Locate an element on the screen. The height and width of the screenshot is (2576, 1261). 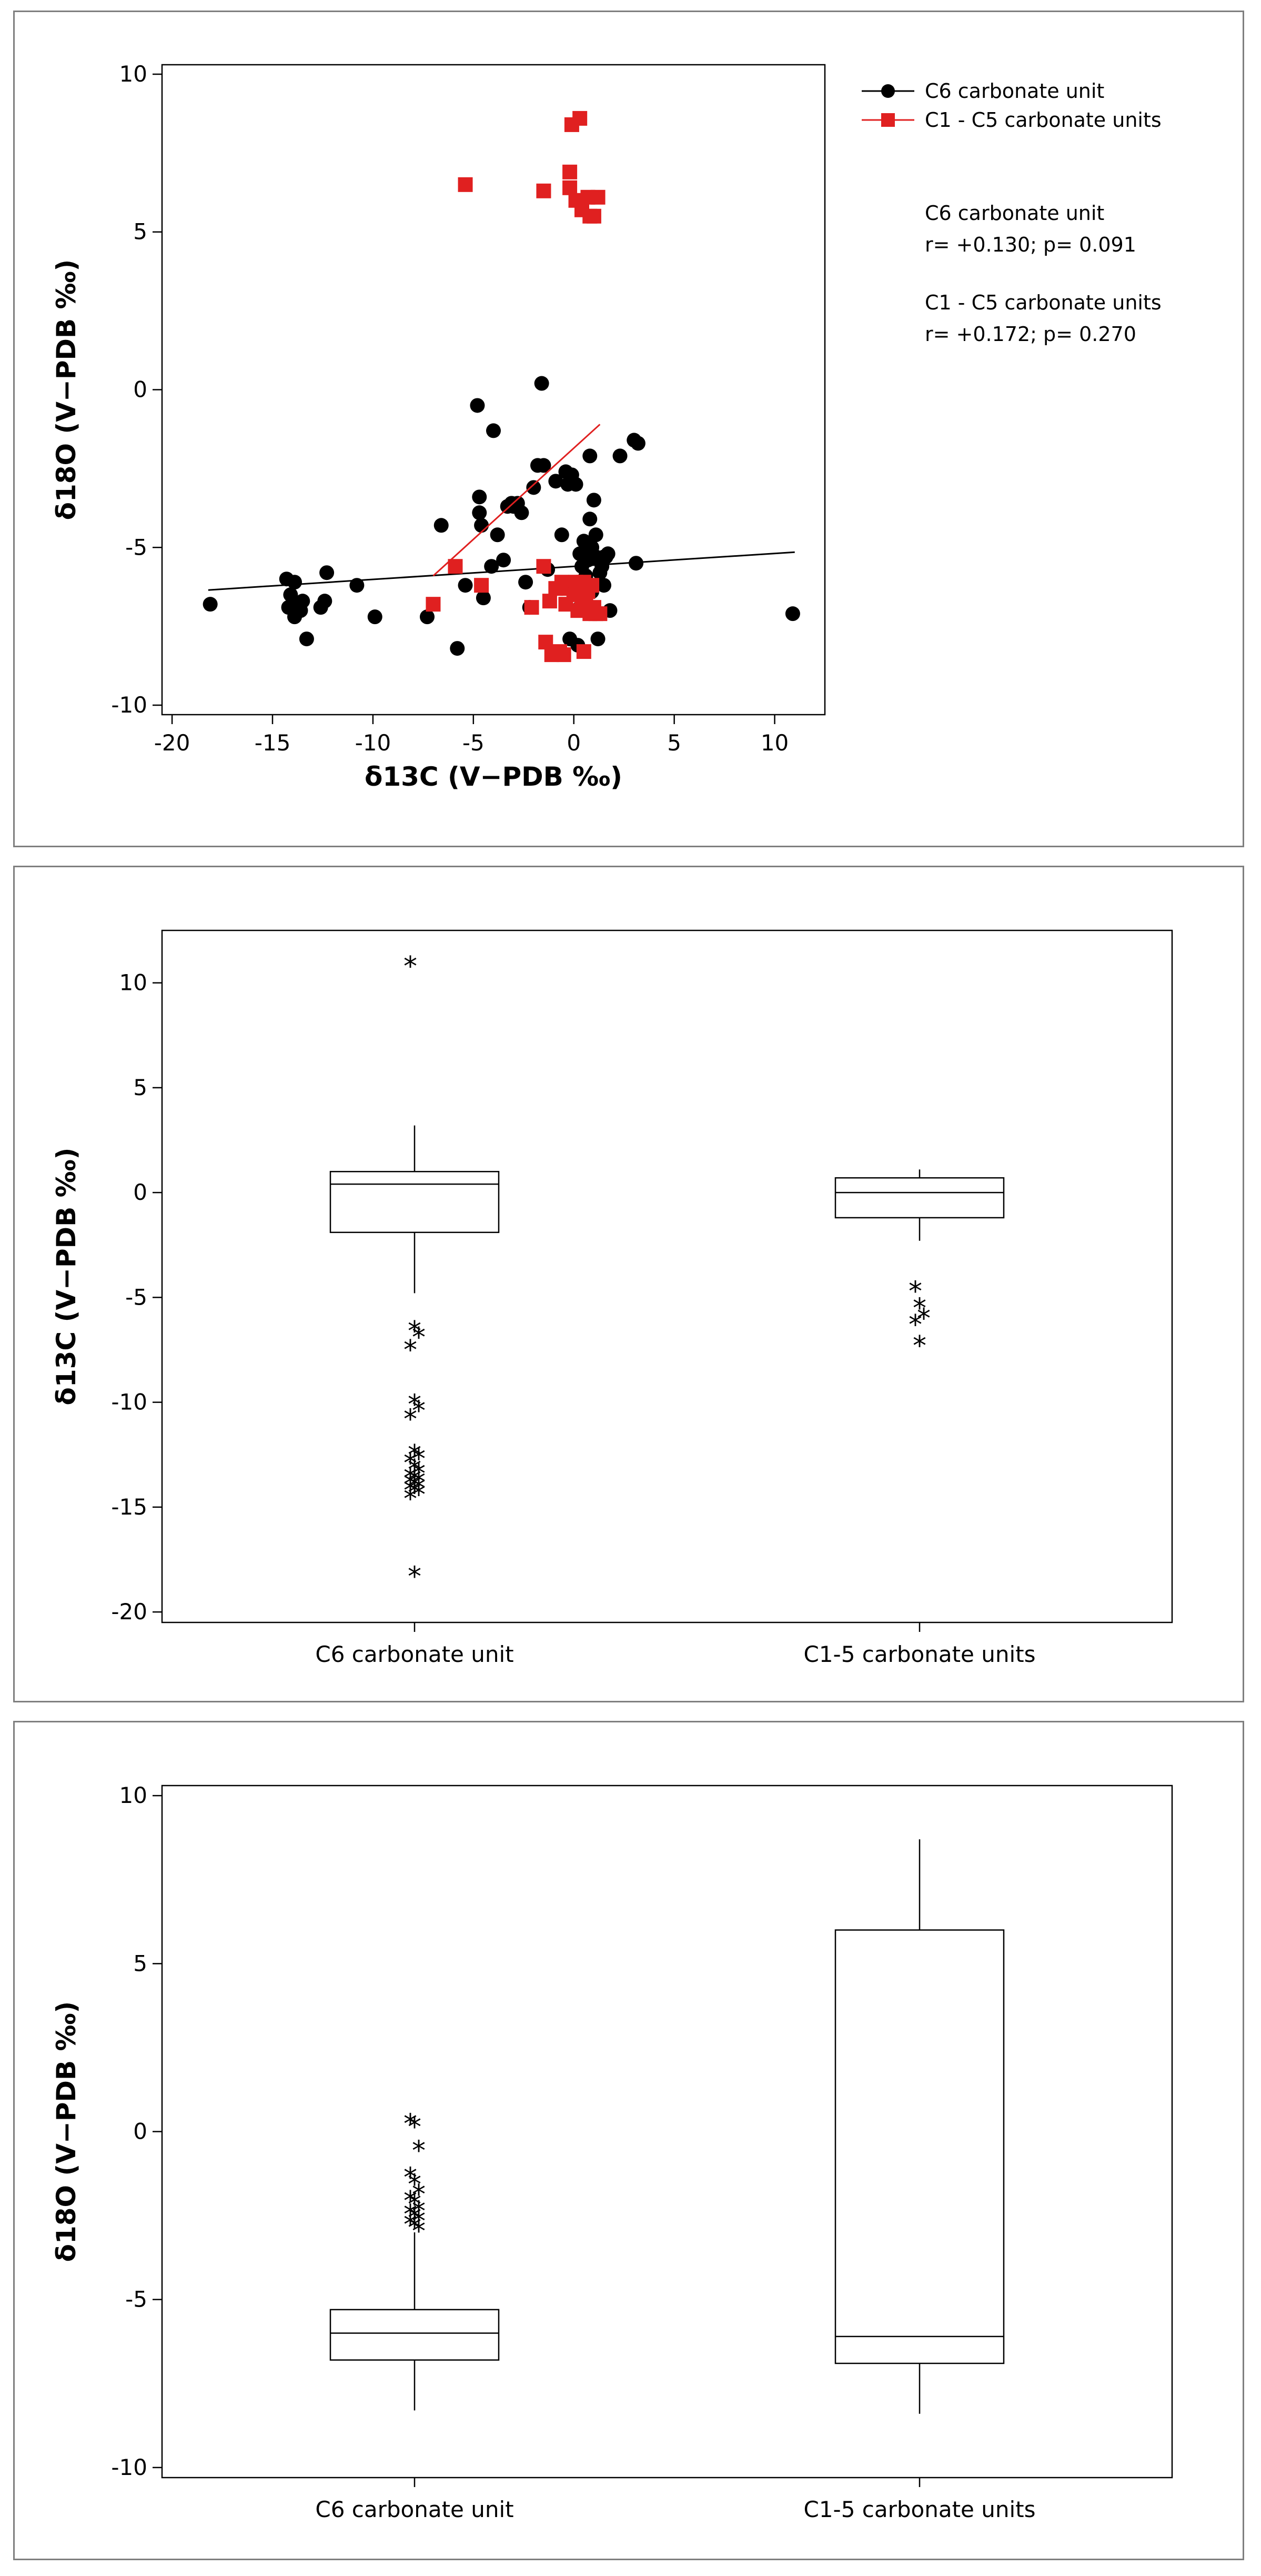
x-tick-label: 5 is located at coordinates (674, 743).